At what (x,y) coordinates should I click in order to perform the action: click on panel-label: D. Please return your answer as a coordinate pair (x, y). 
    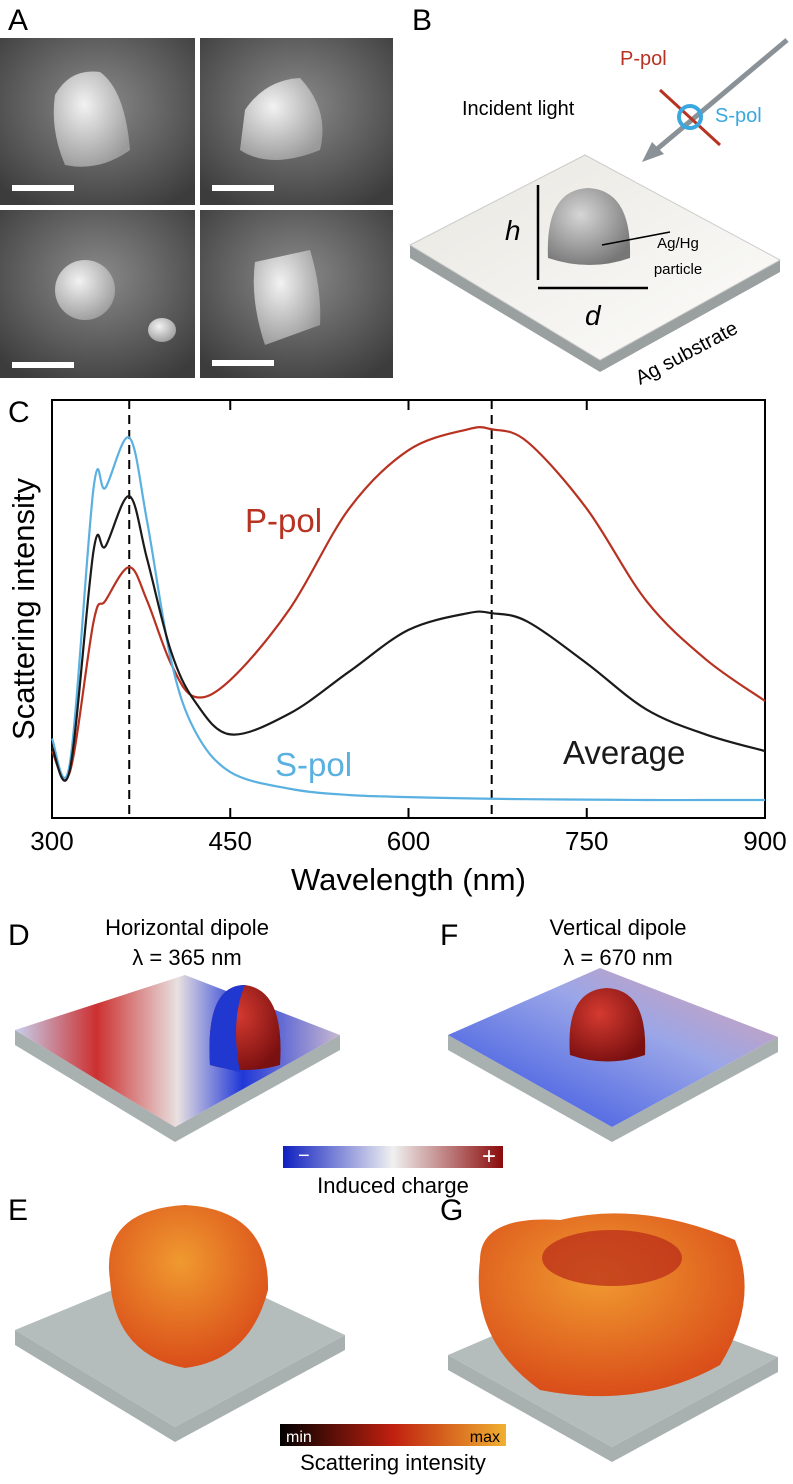
    Looking at the image, I should click on (19, 935).